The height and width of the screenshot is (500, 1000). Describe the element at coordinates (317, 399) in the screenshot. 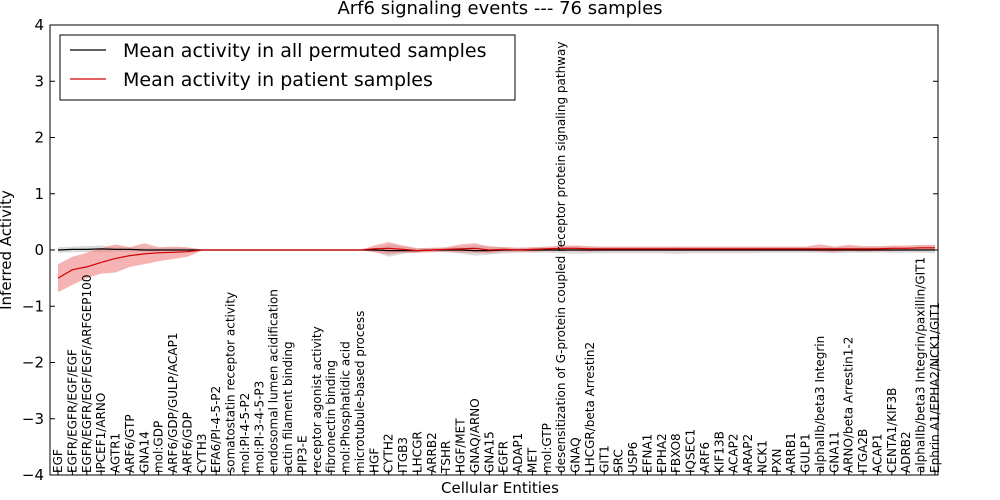

I see `x-tick-label: receptor agonist activity` at that location.